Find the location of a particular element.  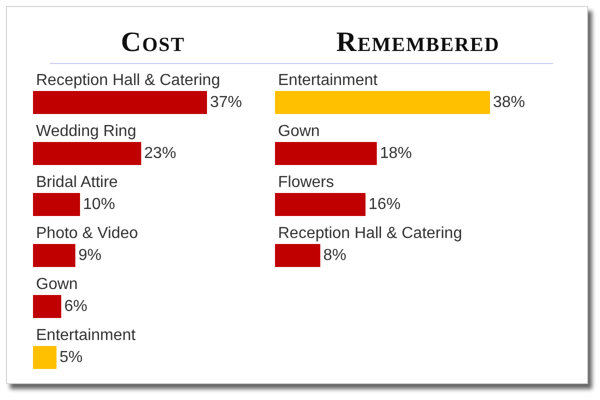

y-tick-label: Wedding Ring is located at coordinates (86, 131).